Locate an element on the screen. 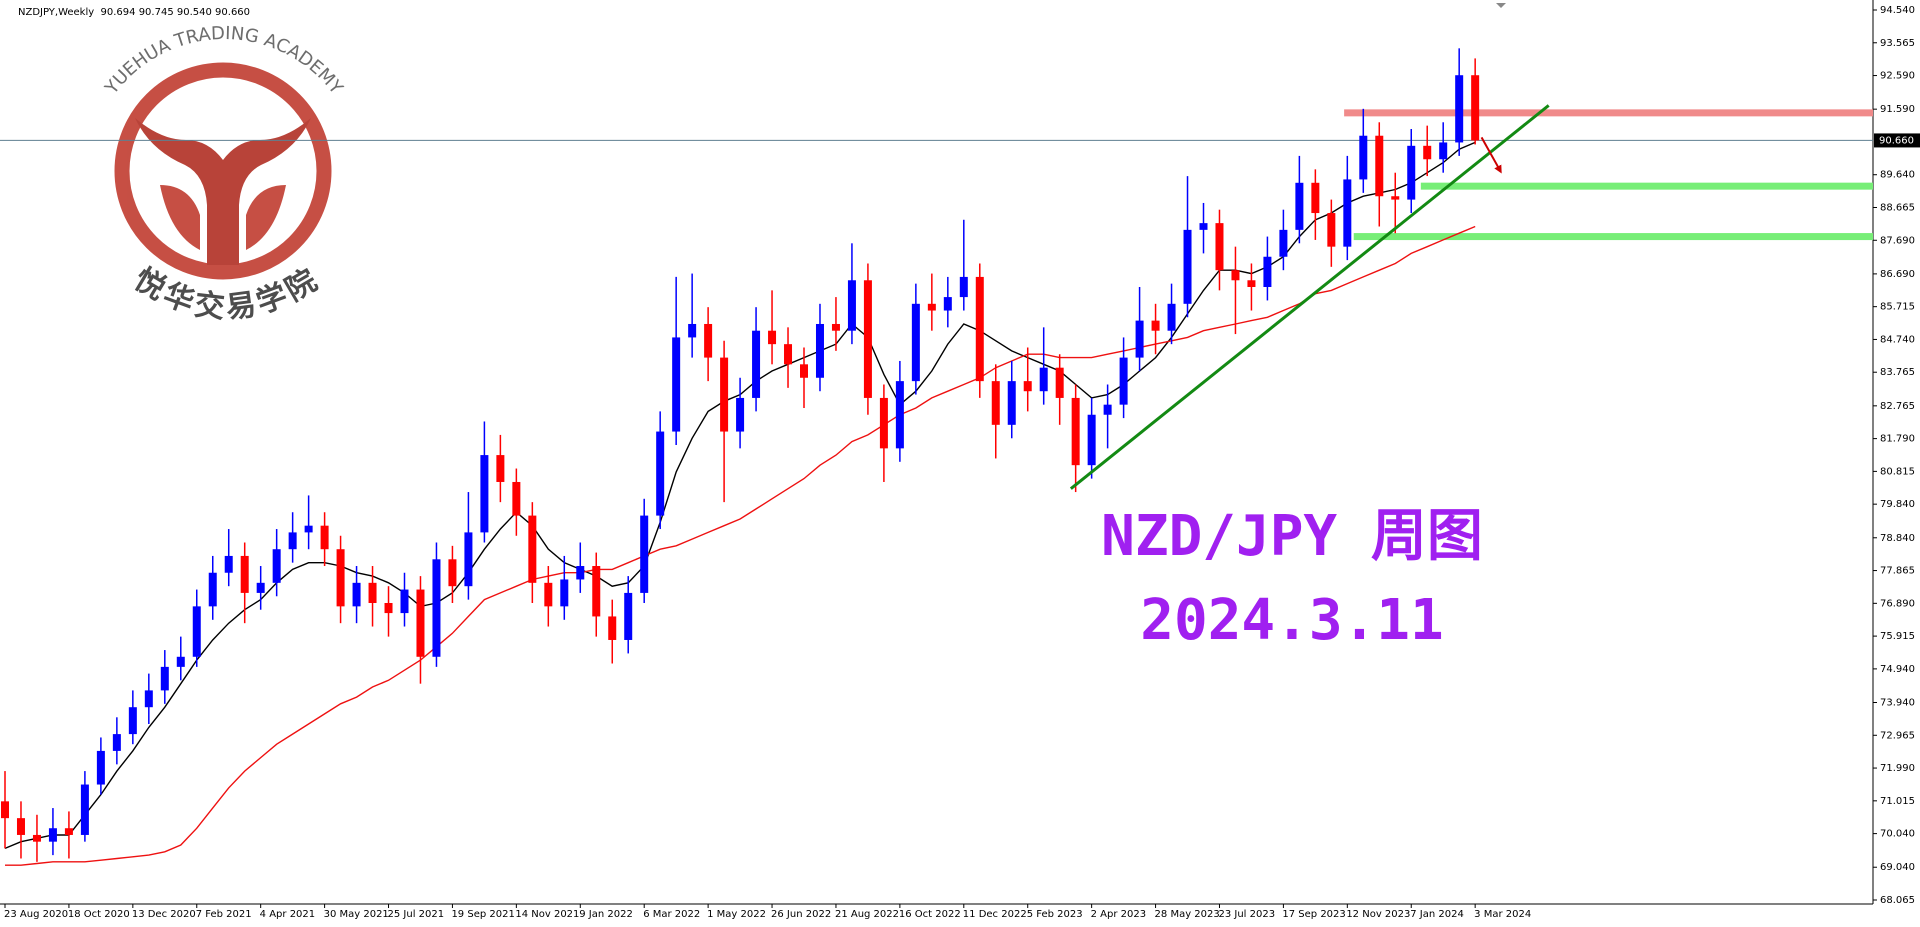 The image size is (1920, 927). y-tick-label: 80.815 is located at coordinates (1897, 471).